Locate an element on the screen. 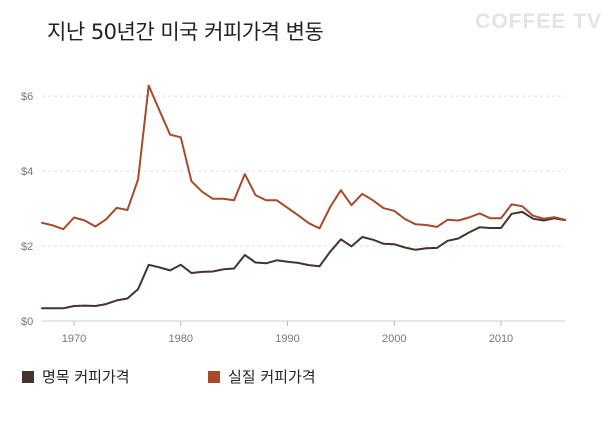  y-tick-label: $2 is located at coordinates (27, 247).